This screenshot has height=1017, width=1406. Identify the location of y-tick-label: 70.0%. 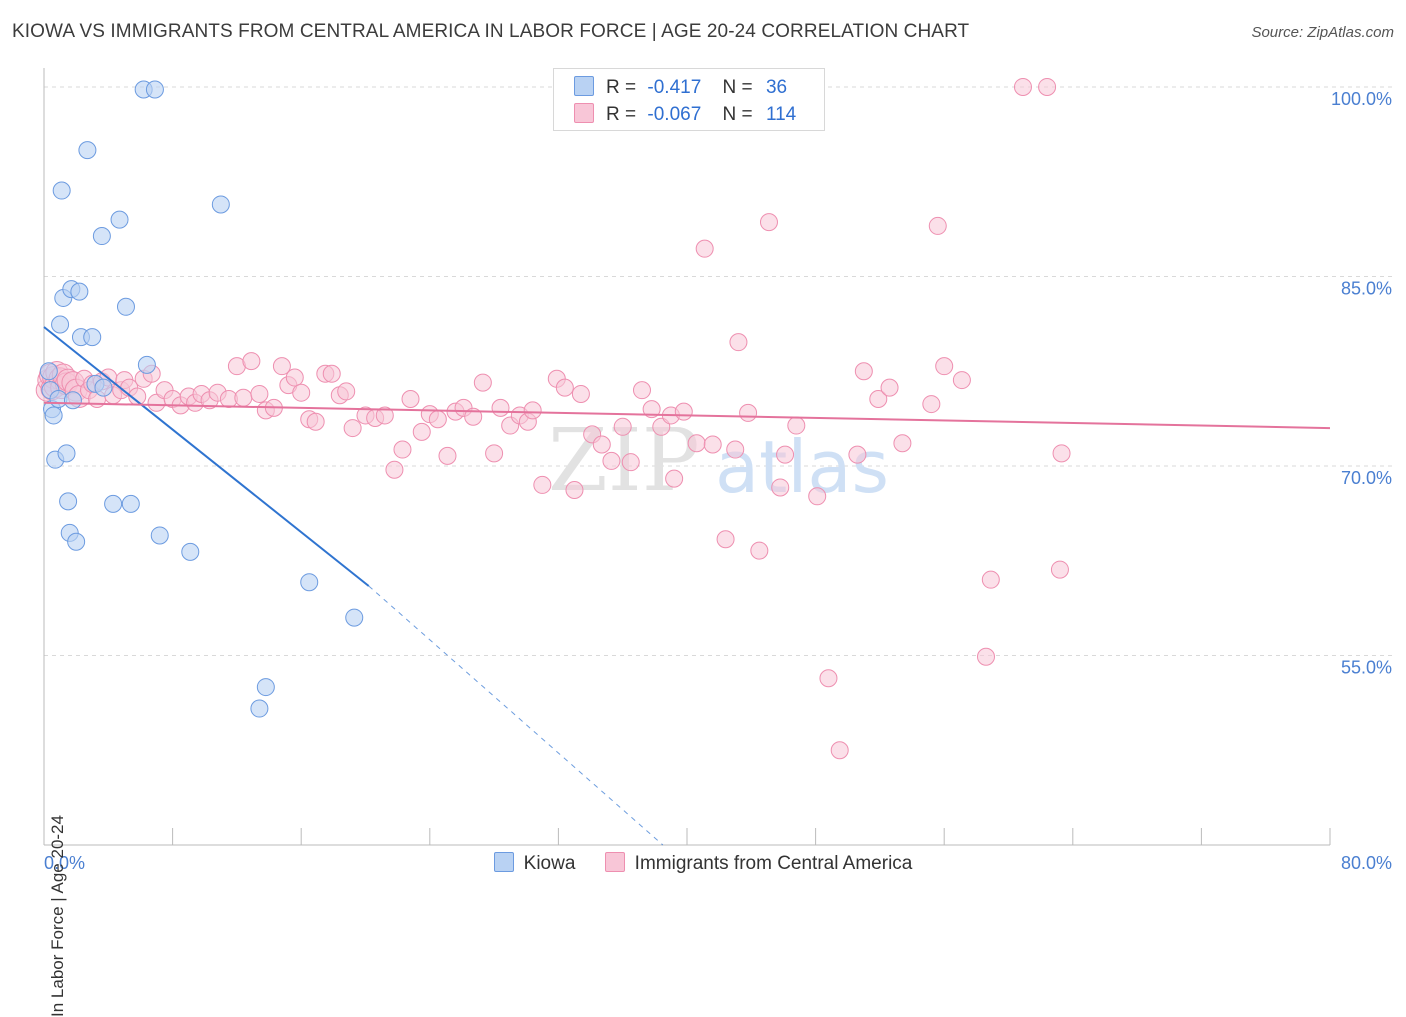
(1366, 478).